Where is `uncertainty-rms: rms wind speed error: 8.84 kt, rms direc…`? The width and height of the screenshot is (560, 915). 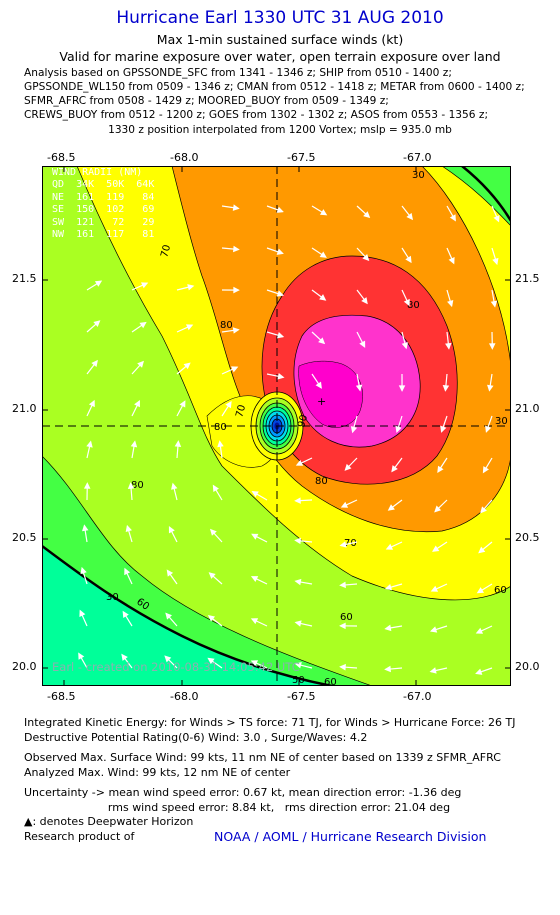
uncertainty-rms: rms wind speed error: 8.84 kt, rms direc… is located at coordinates (237, 807).